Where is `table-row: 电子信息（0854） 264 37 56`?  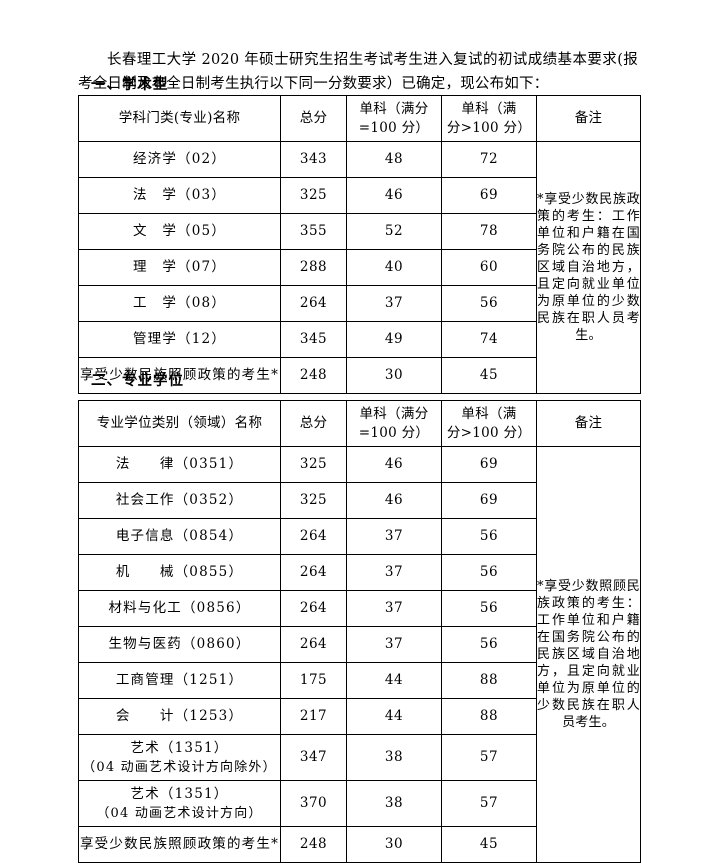 table-row: 电子信息（0854） 264 37 56 is located at coordinates (359, 536).